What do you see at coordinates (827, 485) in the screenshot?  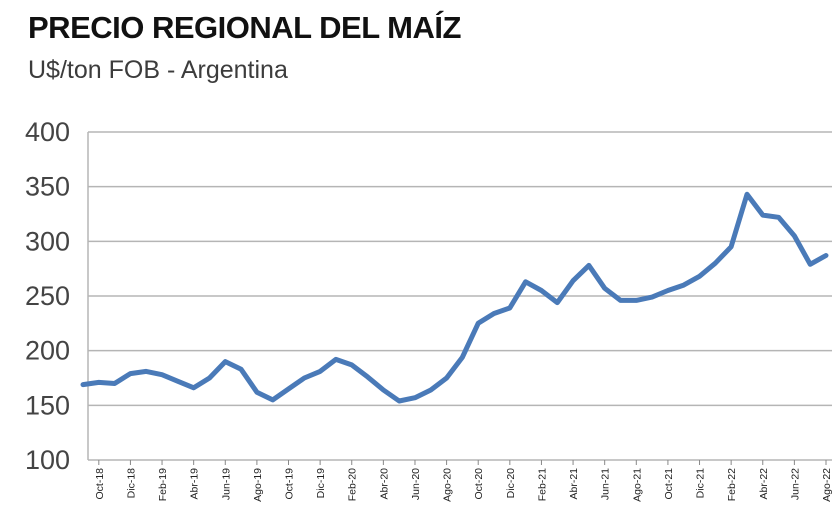 I see `x-tick-label: Ago-22` at bounding box center [827, 485].